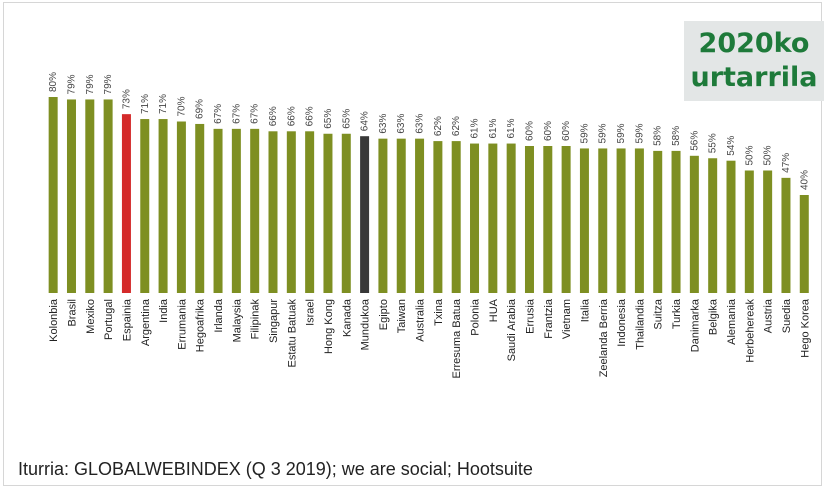 This screenshot has height=490, width=827. Describe the element at coordinates (90, 84) in the screenshot. I see `value-label-mexiko: 79%` at that location.